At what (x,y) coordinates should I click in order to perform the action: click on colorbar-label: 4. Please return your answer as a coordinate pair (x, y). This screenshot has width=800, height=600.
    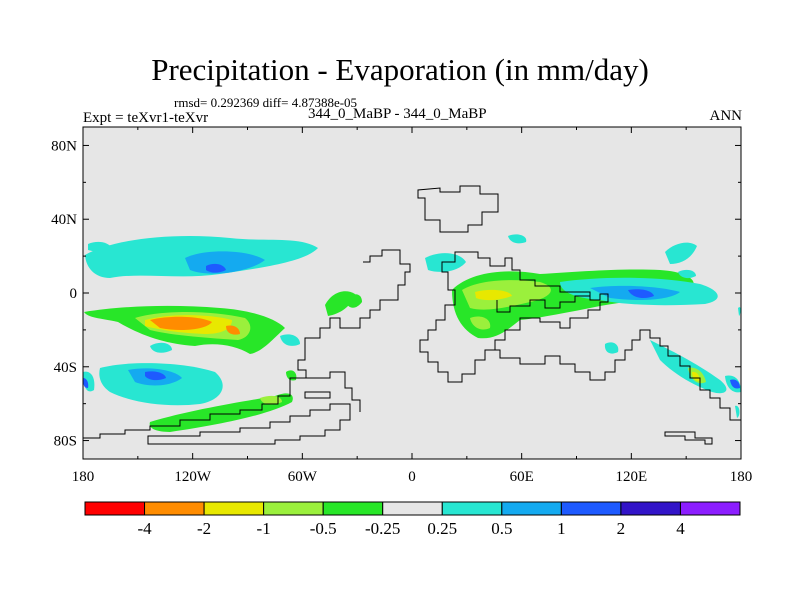
    Looking at the image, I should click on (680, 528).